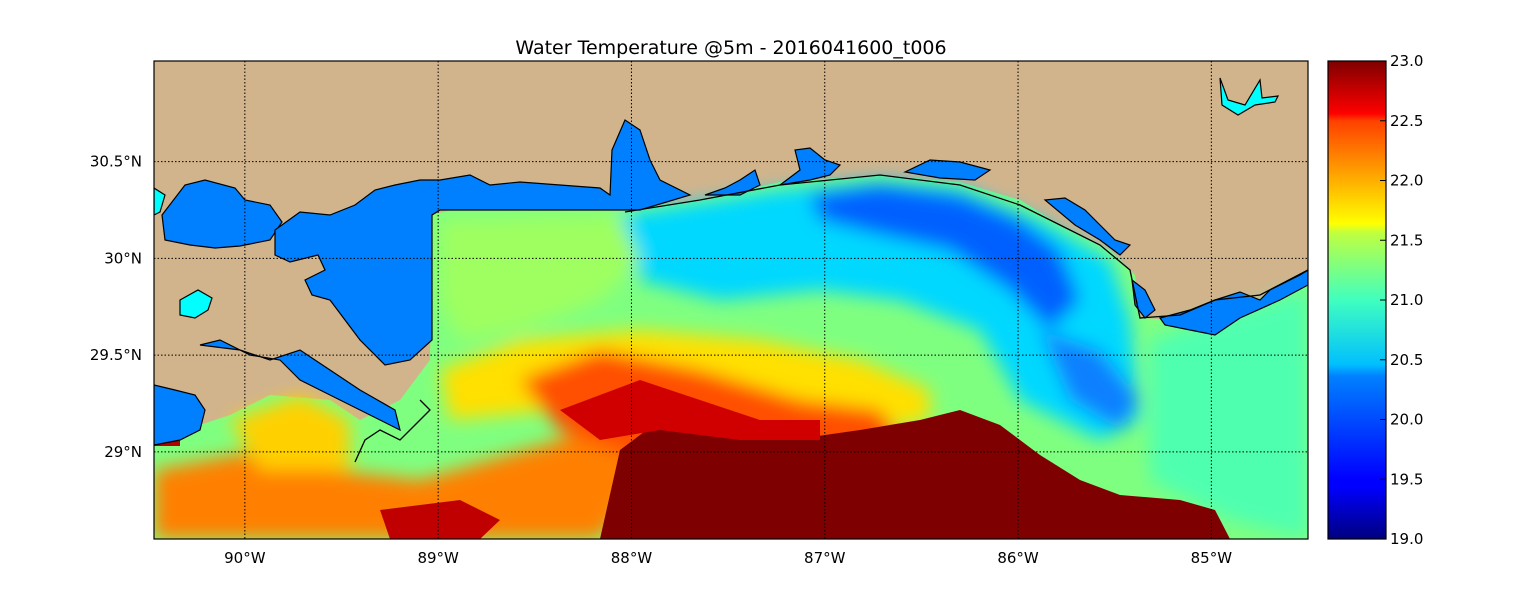 Image resolution: width=1539 pixels, height=604 pixels. What do you see at coordinates (1406, 240) in the screenshot?
I see `colorbar-tick-label: 21.5` at bounding box center [1406, 240].